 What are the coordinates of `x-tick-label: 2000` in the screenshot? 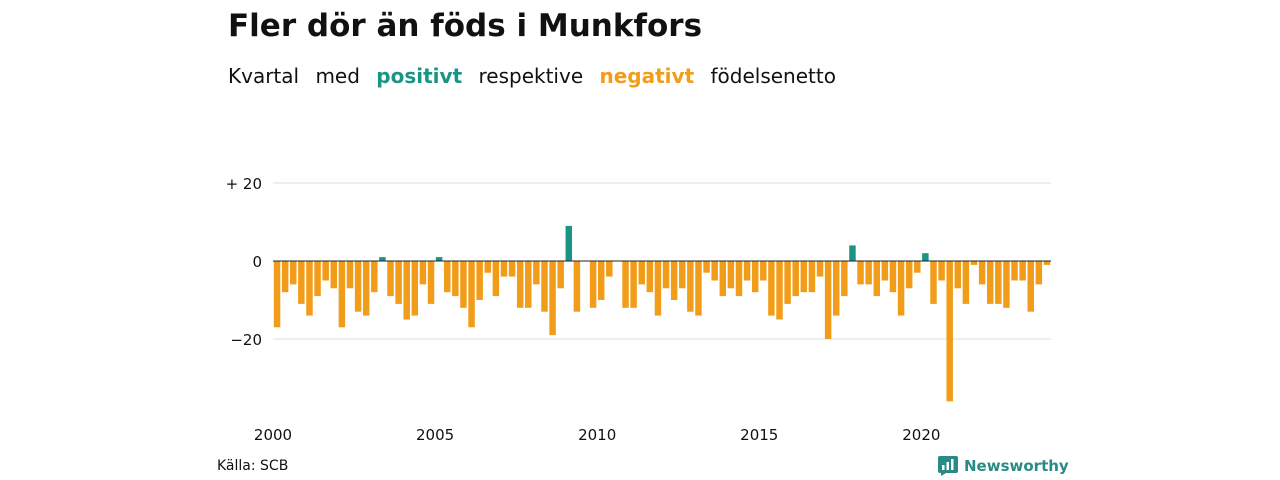 It's located at (273, 435).